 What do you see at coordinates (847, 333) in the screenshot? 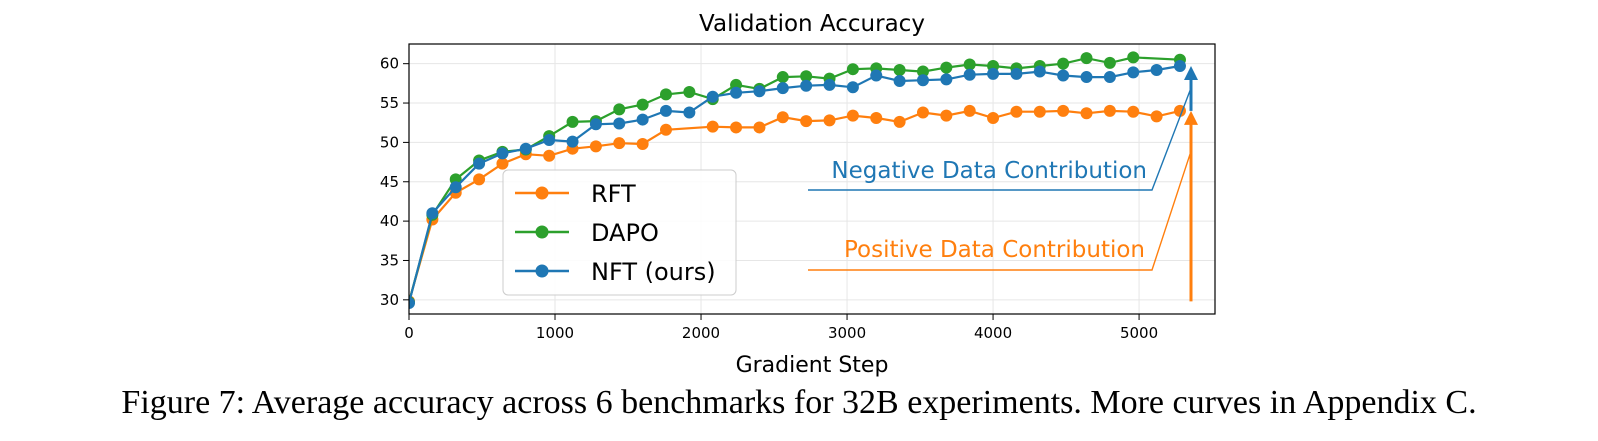
I see `x-tick-label: 3000` at bounding box center [847, 333].